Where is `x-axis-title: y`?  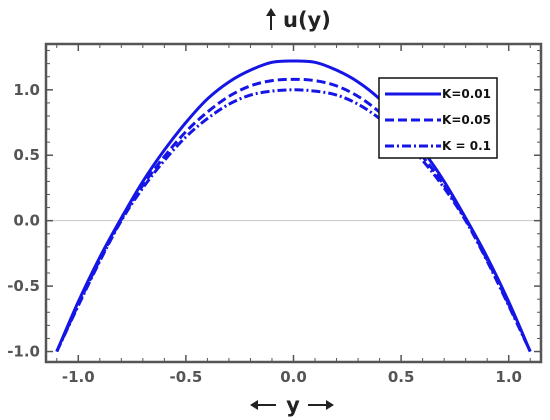 x-axis-title: y is located at coordinates (293, 405).